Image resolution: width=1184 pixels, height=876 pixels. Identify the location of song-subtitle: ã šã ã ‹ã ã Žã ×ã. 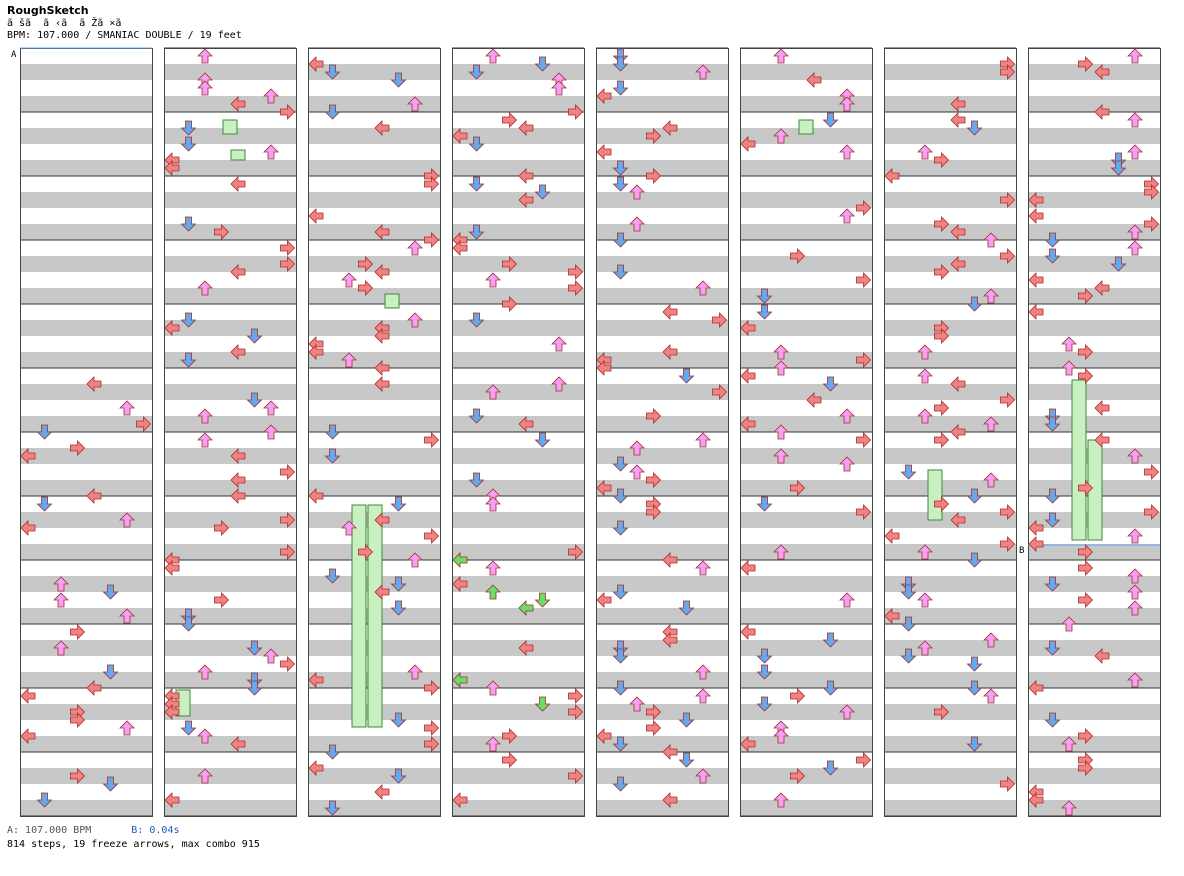
(64, 23).